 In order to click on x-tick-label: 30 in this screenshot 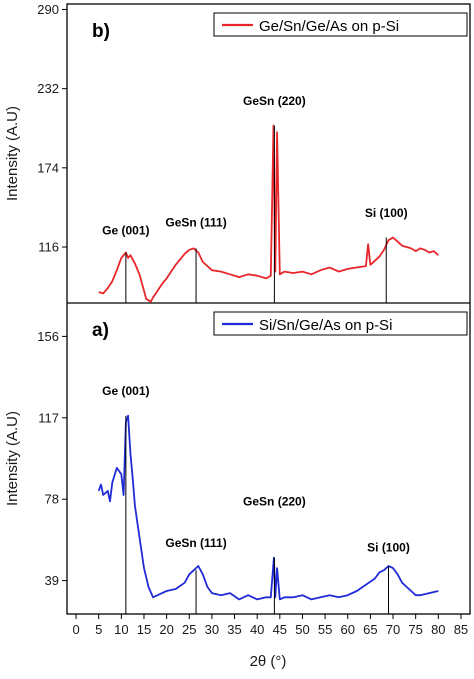, I will do `click(212, 629)`.